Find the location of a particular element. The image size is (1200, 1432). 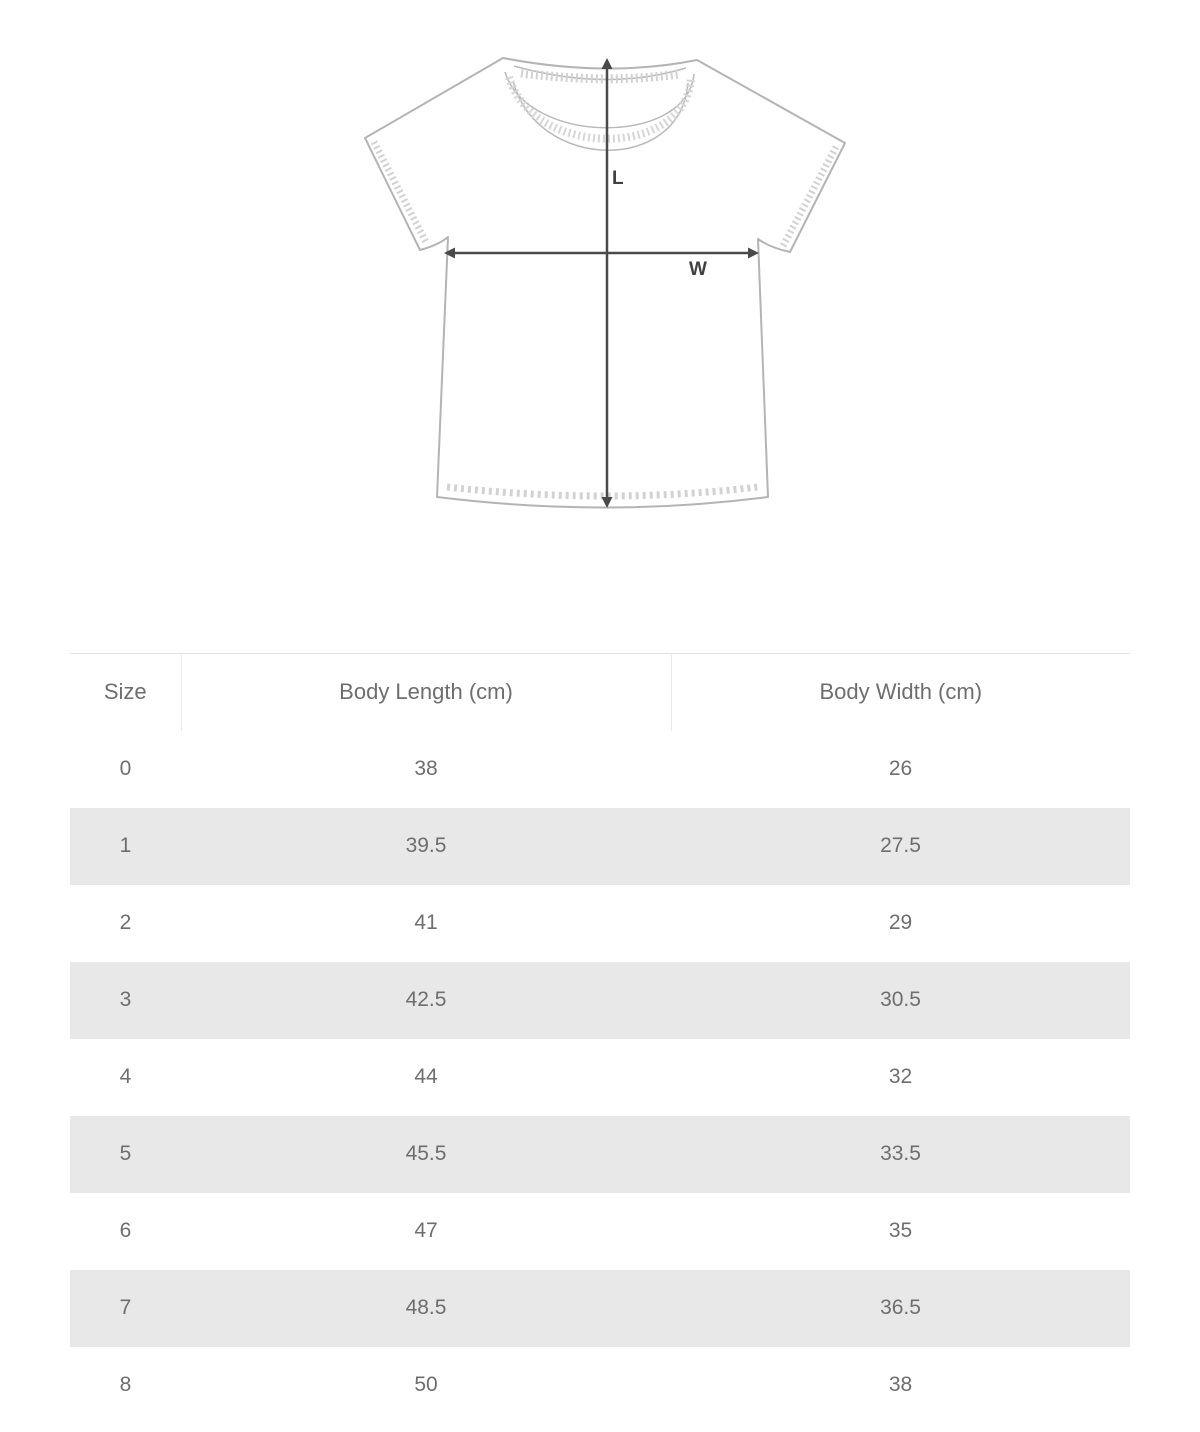

size-cell: 0 is located at coordinates (125, 768).